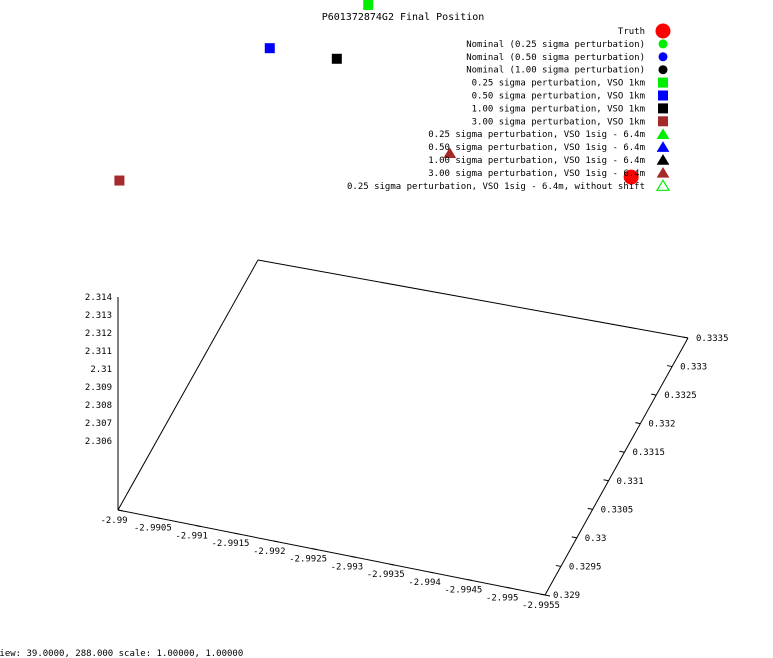 Image resolution: width=773 pixels, height=658 pixels. What do you see at coordinates (555, 58) in the screenshot?
I see `legend-label: Nominal (0.50 sigma perturbation)` at bounding box center [555, 58].